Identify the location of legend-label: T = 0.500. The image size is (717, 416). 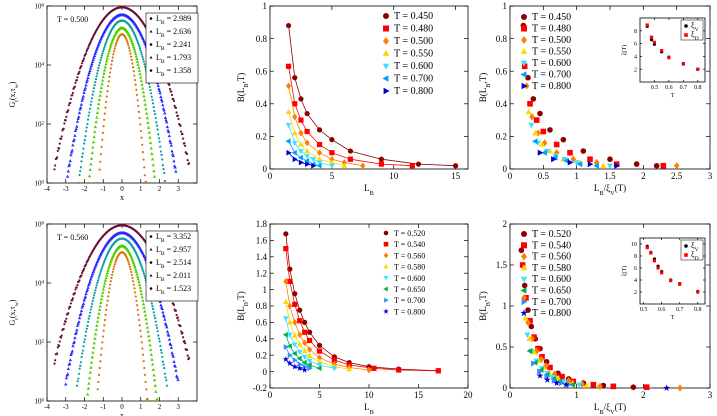
(413, 41).